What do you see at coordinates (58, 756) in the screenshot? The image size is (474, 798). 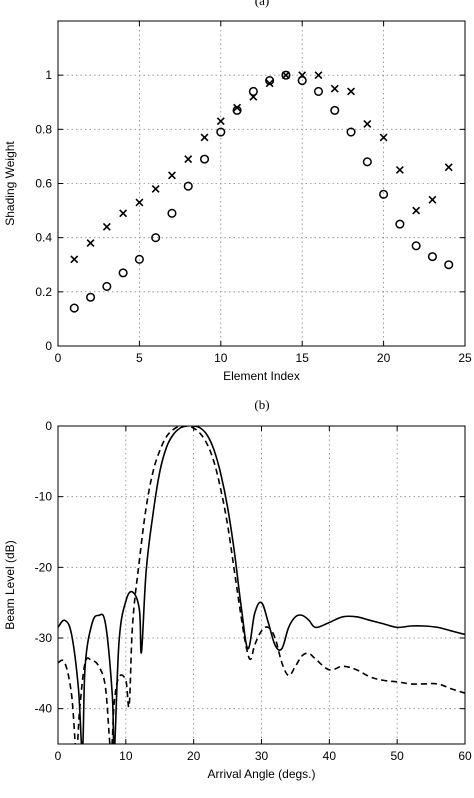 I see `panel-b-x-tick-label: 0` at bounding box center [58, 756].